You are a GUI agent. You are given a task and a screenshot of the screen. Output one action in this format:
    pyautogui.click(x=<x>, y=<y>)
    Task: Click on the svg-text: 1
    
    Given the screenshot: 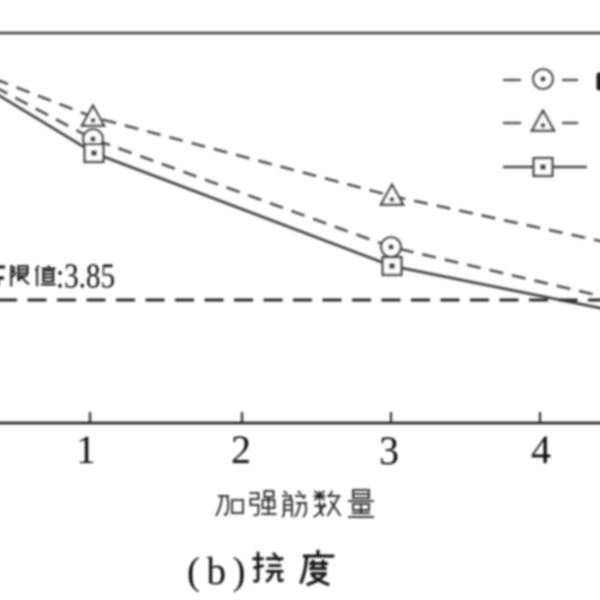 What is the action you would take?
    pyautogui.click(x=86, y=449)
    